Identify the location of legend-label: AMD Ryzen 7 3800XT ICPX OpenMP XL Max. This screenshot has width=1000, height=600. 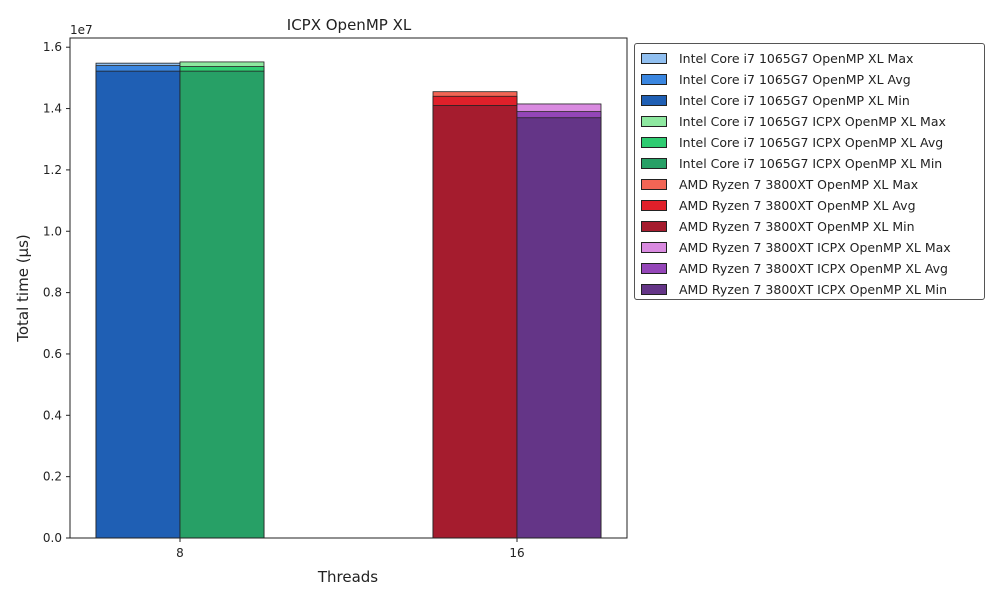
(815, 247).